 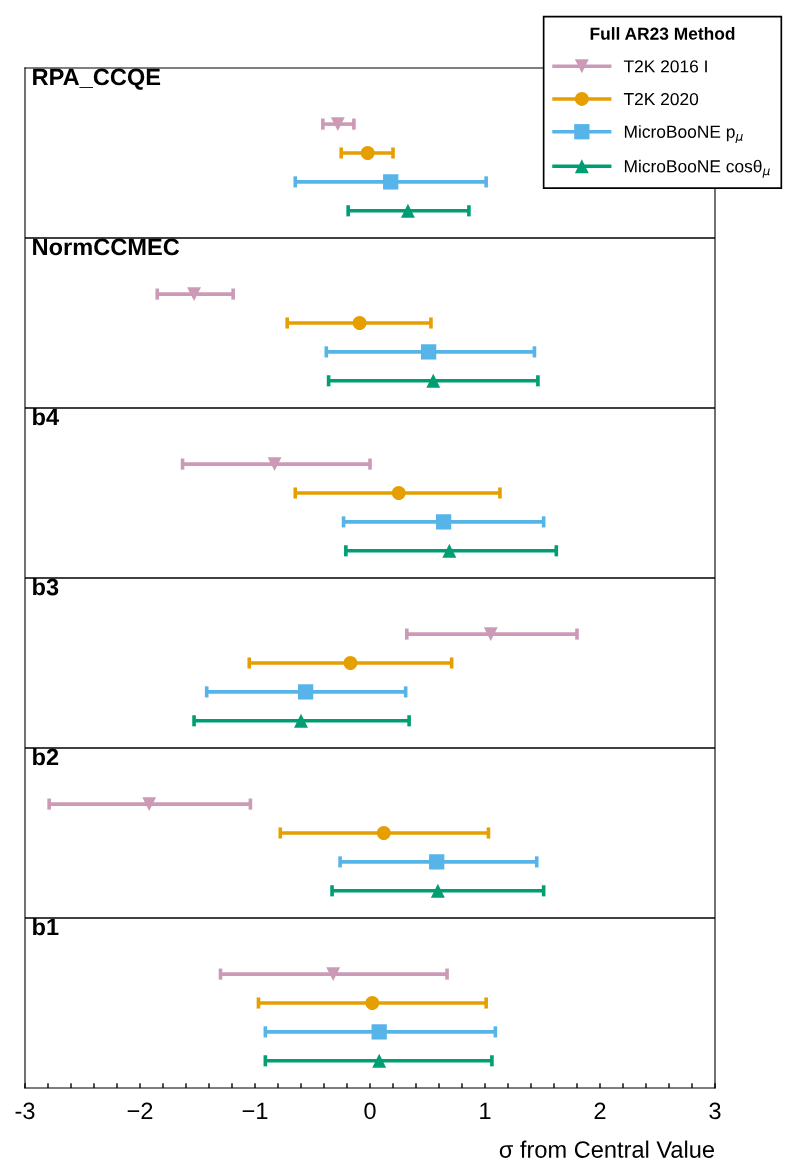 What do you see at coordinates (715, 1111) in the screenshot?
I see `x-tick-label: 3` at bounding box center [715, 1111].